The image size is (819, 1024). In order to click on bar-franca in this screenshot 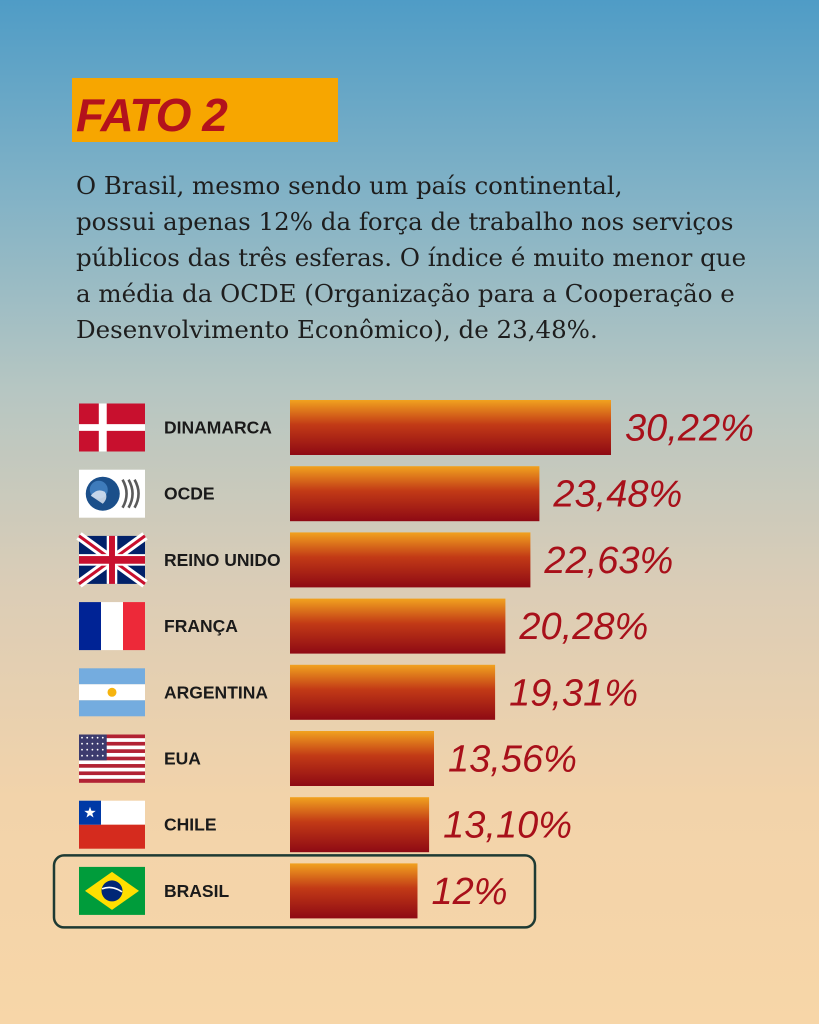, I will do `click(398, 626)`.